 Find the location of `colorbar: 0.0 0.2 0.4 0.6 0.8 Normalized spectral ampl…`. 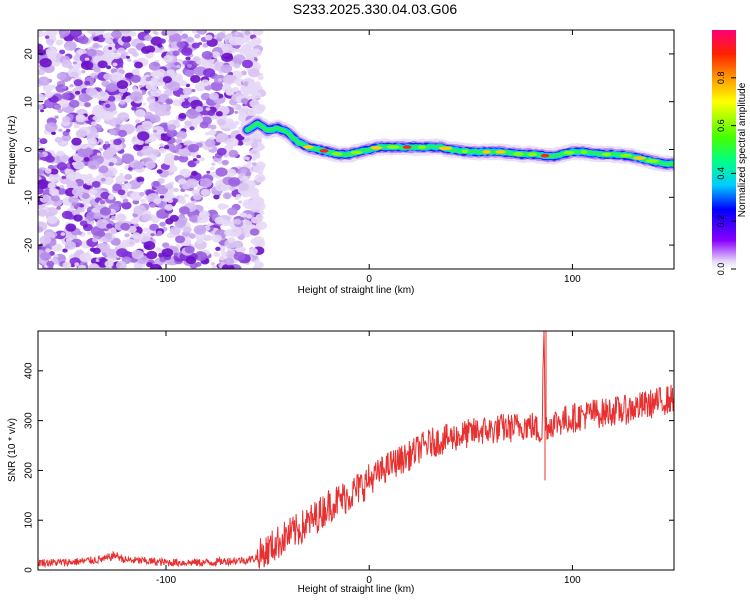

colorbar: 0.0 0.2 0.4 0.6 0.8 Normalized spectral ampl… is located at coordinates (730, 152).